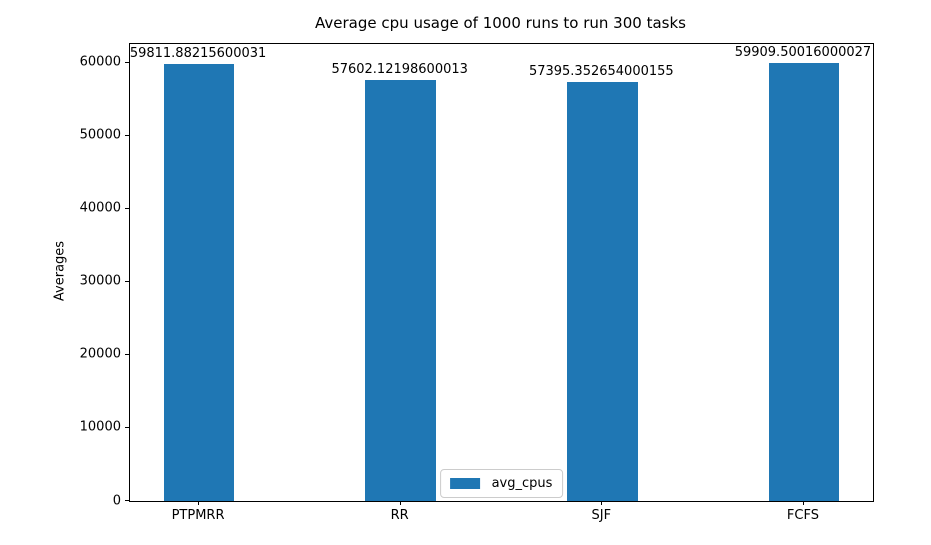 This screenshot has height=545, width=931. What do you see at coordinates (100, 208) in the screenshot?
I see `y-tick-label: 40000` at bounding box center [100, 208].